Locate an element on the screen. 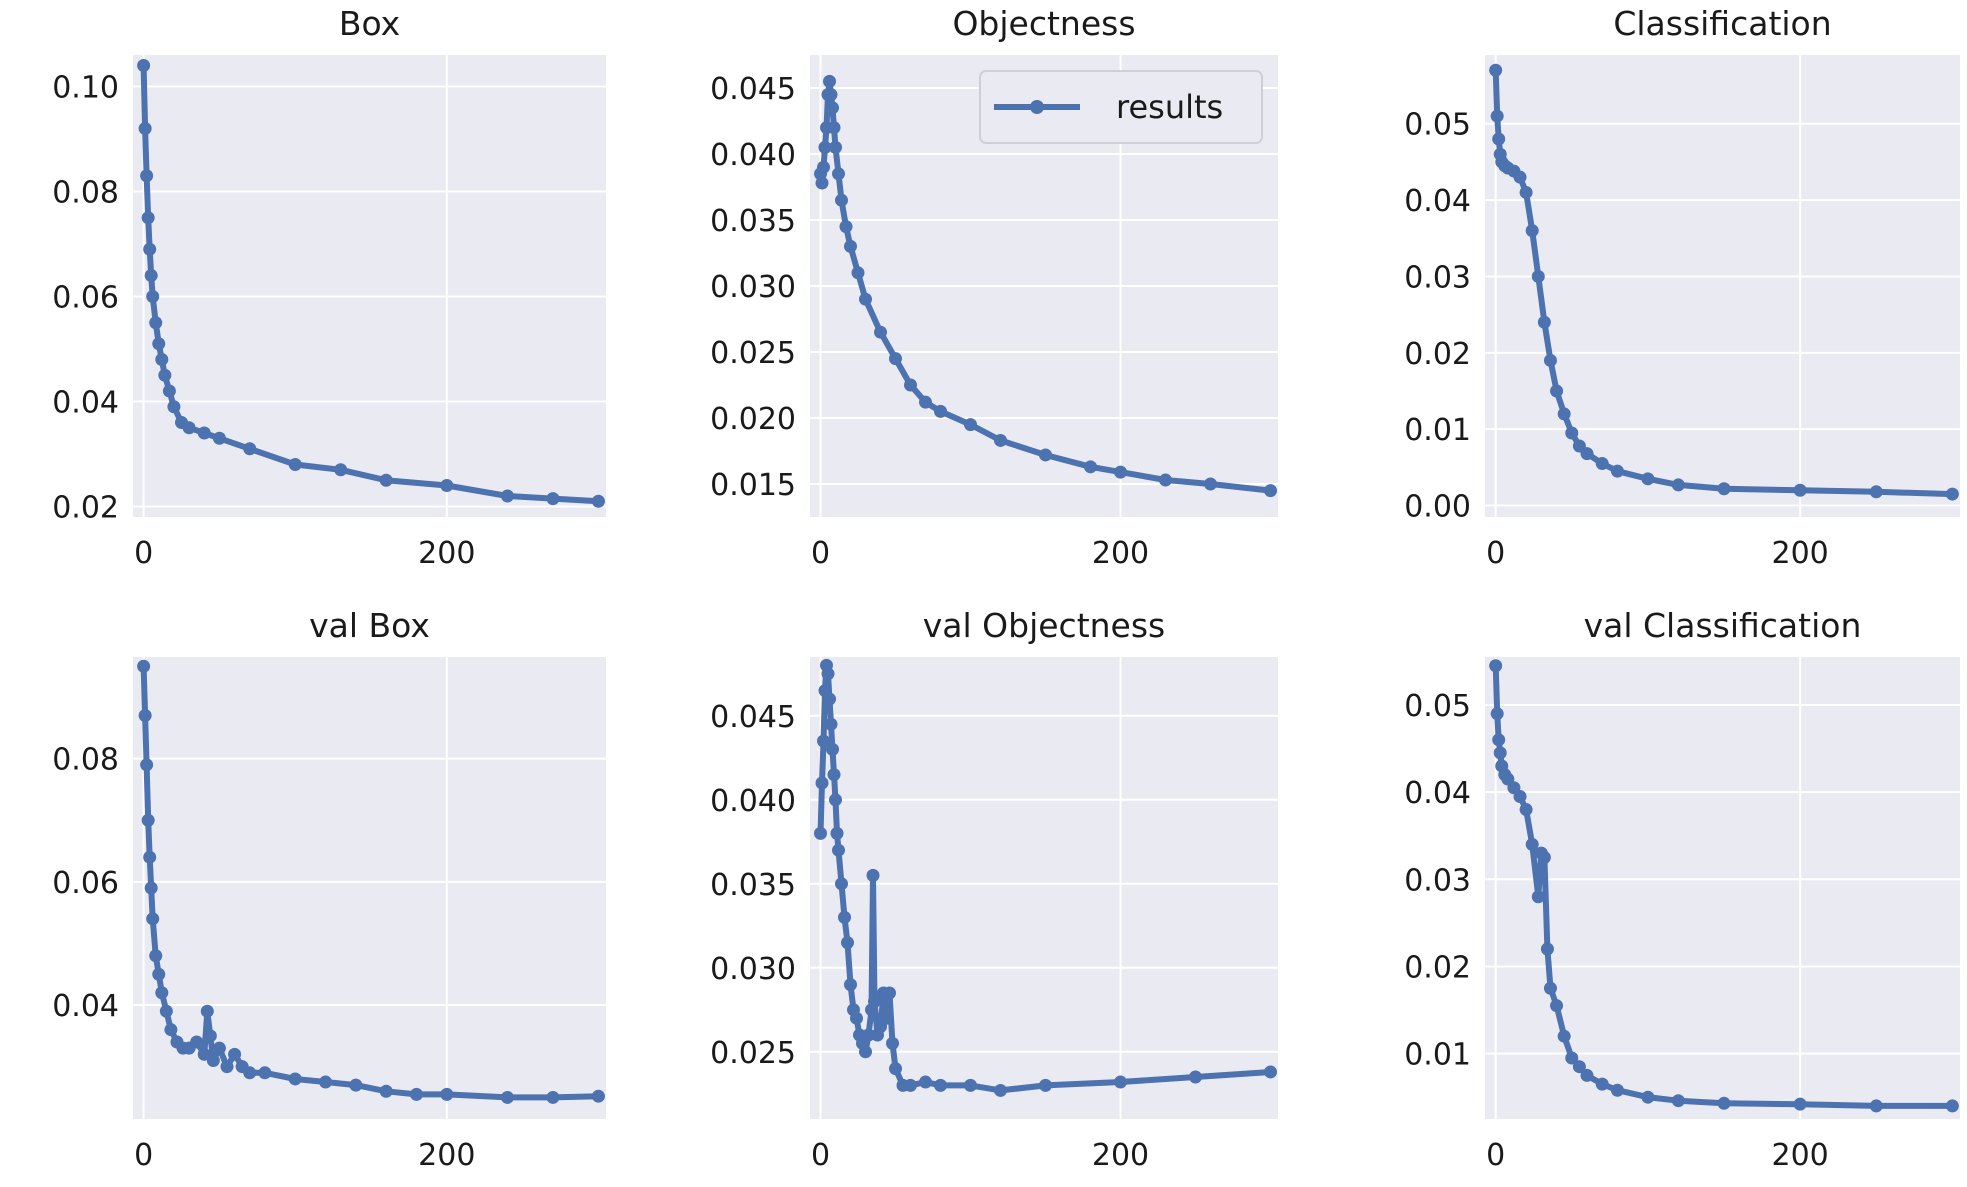 The image size is (1967, 1187). subplot-title: val Classification is located at coordinates (1723, 625).